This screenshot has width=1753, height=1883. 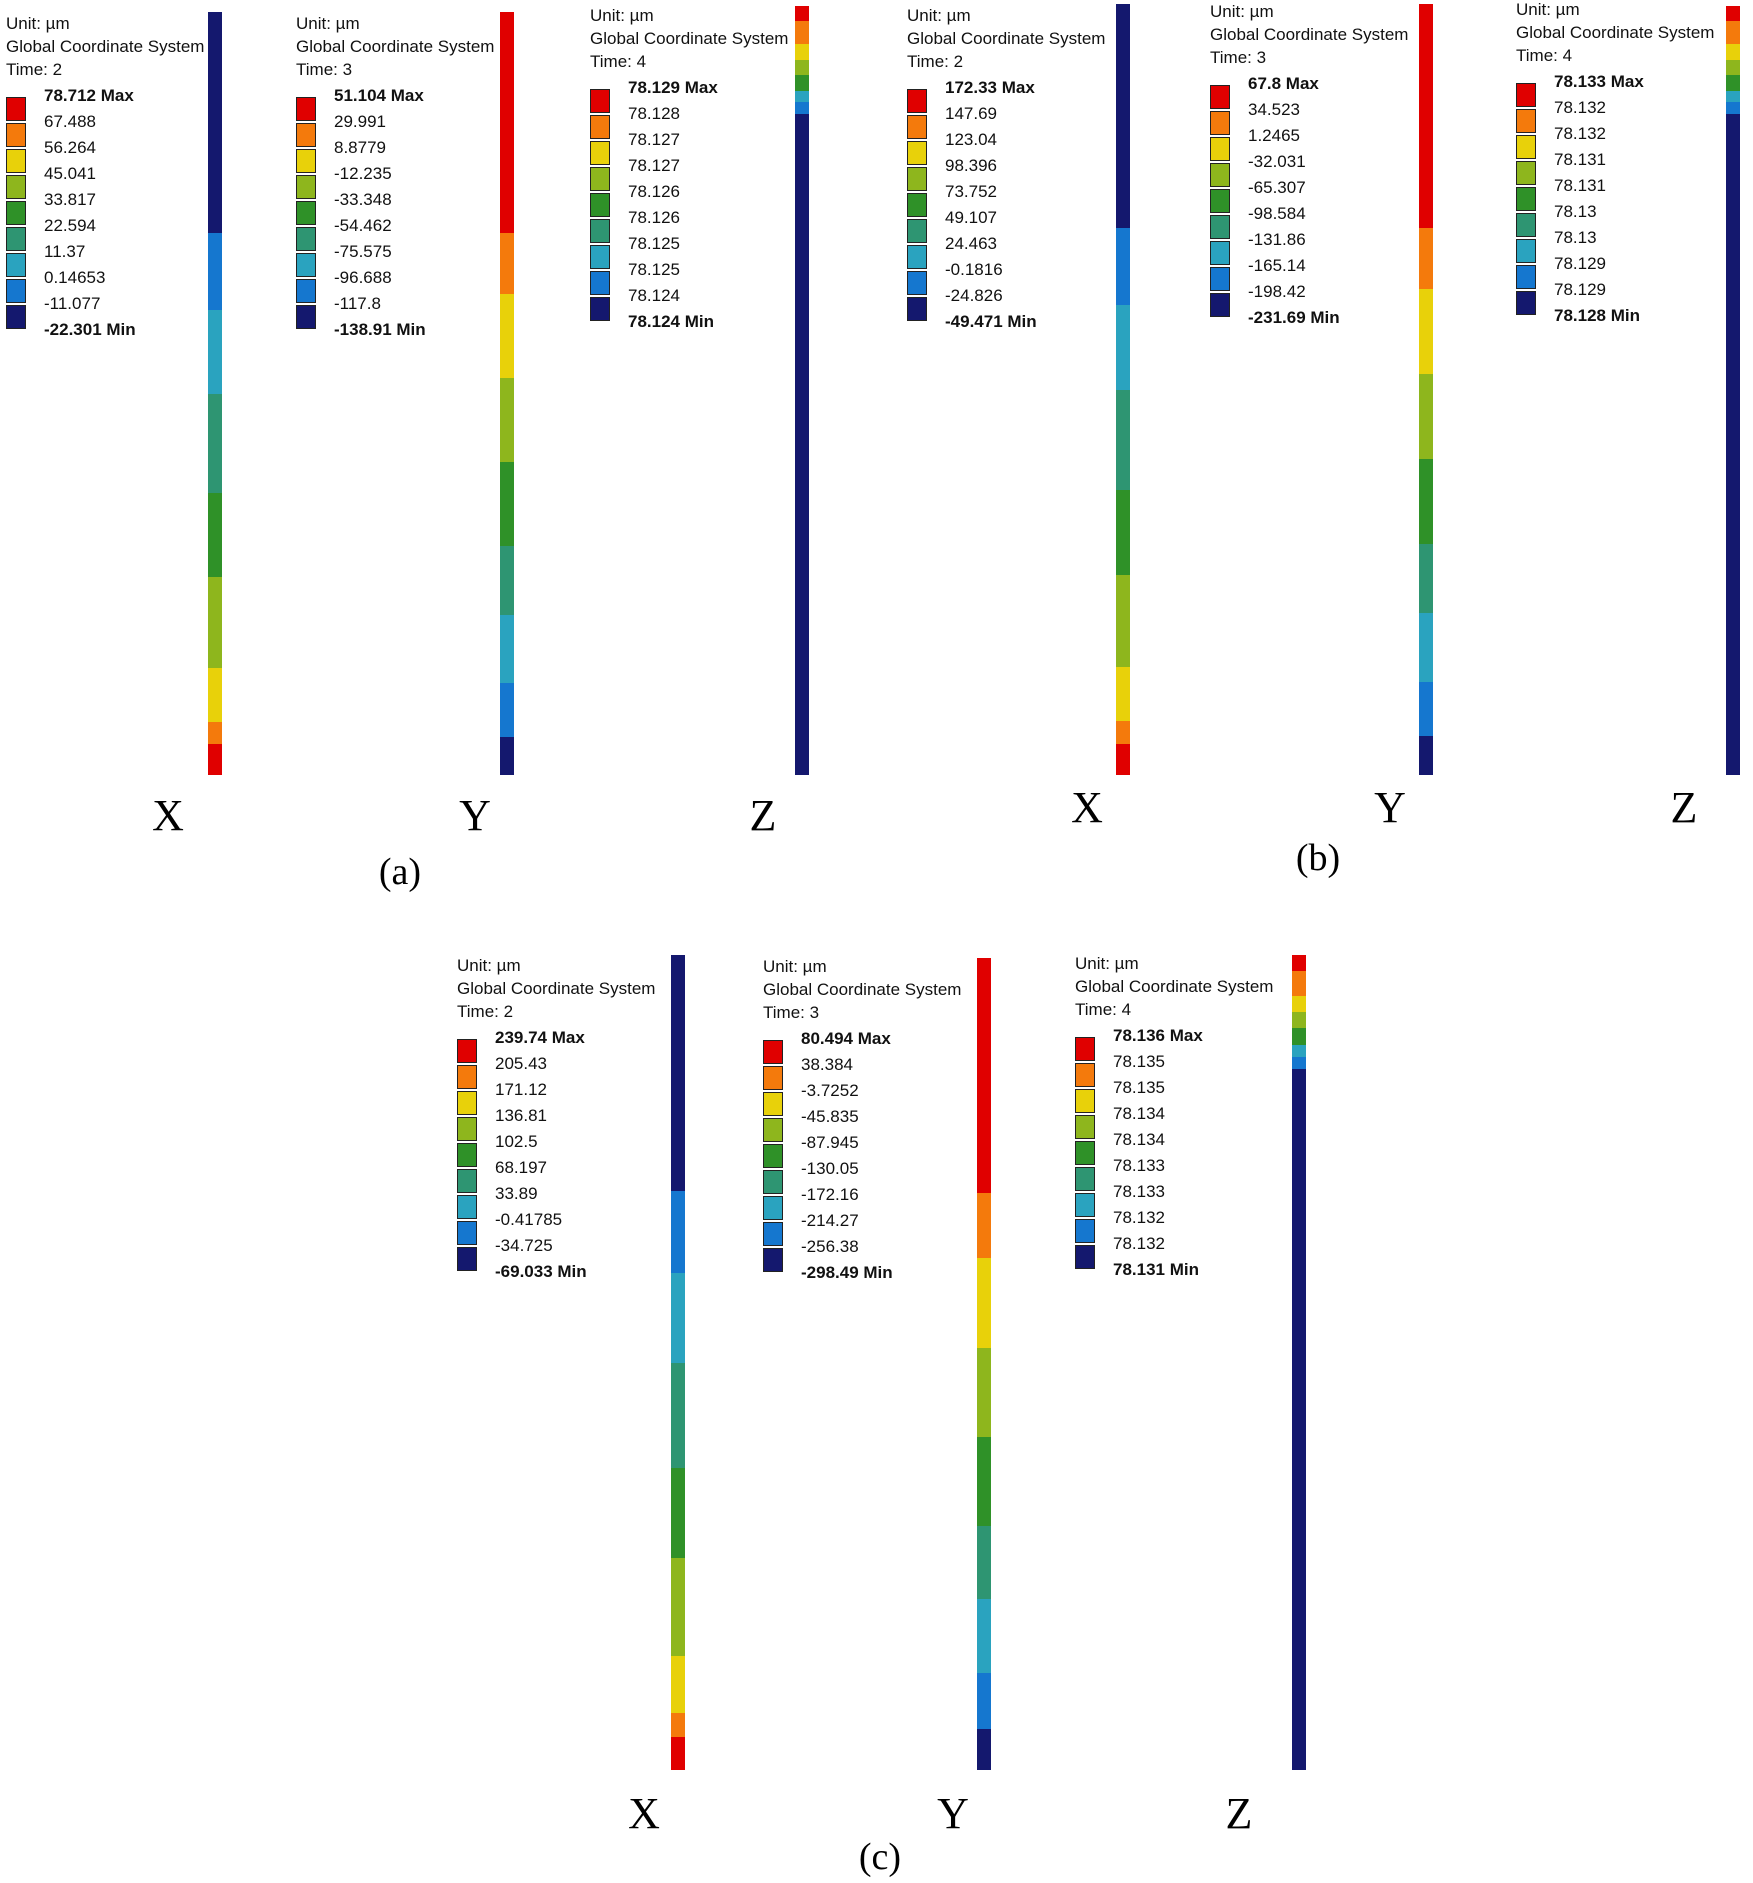 What do you see at coordinates (1733, 391) in the screenshot?
I see `contour-bar-z` at bounding box center [1733, 391].